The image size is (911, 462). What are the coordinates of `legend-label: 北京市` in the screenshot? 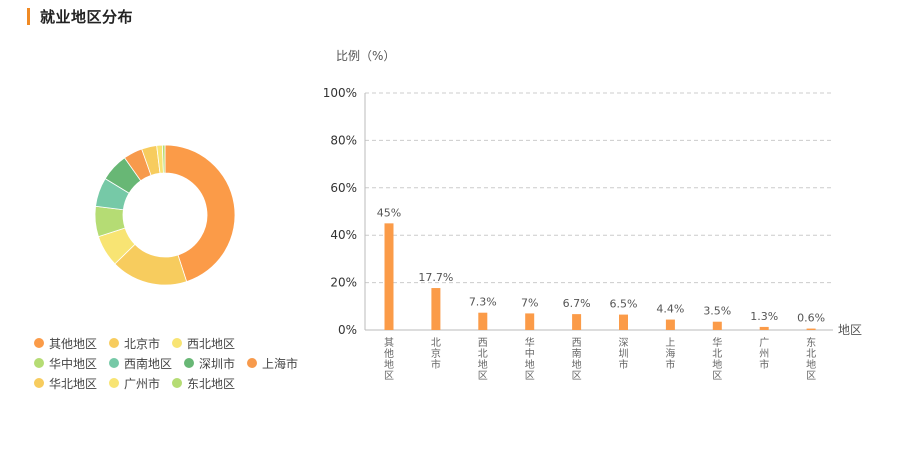 It's located at (142, 343).